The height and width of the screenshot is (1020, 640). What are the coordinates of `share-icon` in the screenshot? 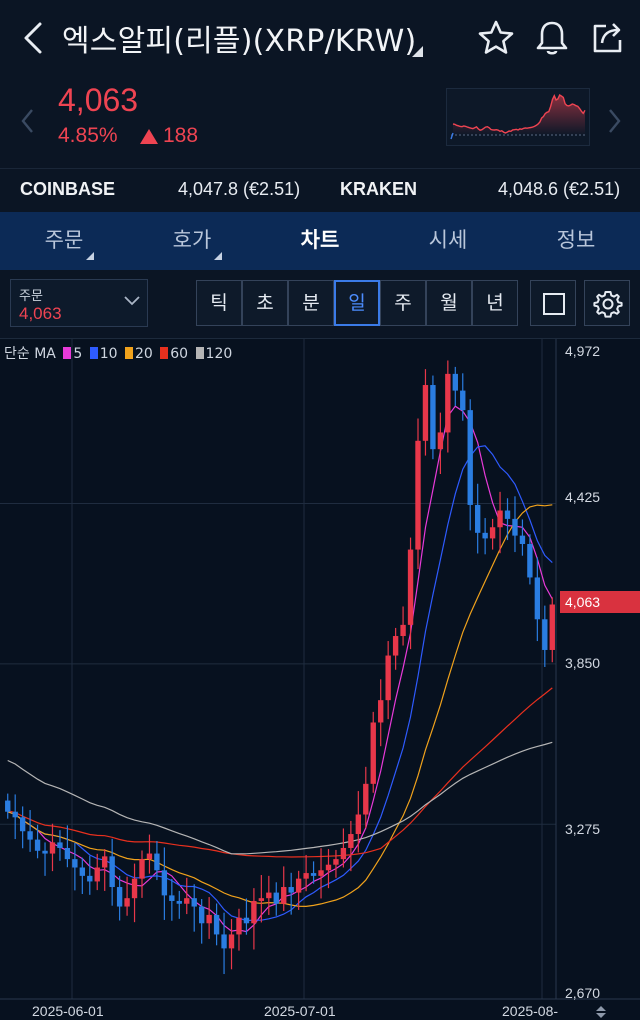 It's located at (608, 38).